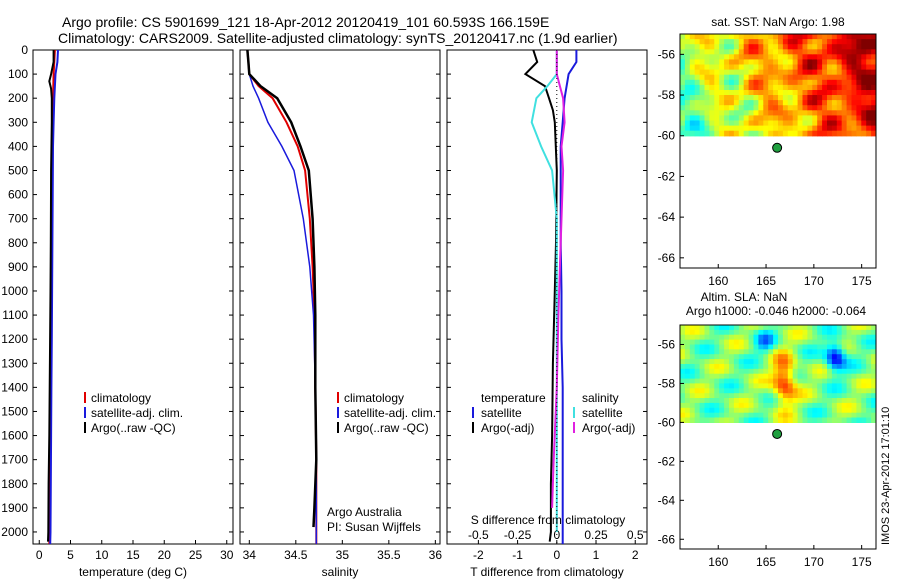 The image size is (900, 580). Describe the element at coordinates (85, 412) in the screenshot. I see `legend-swatch-satellite` at that location.